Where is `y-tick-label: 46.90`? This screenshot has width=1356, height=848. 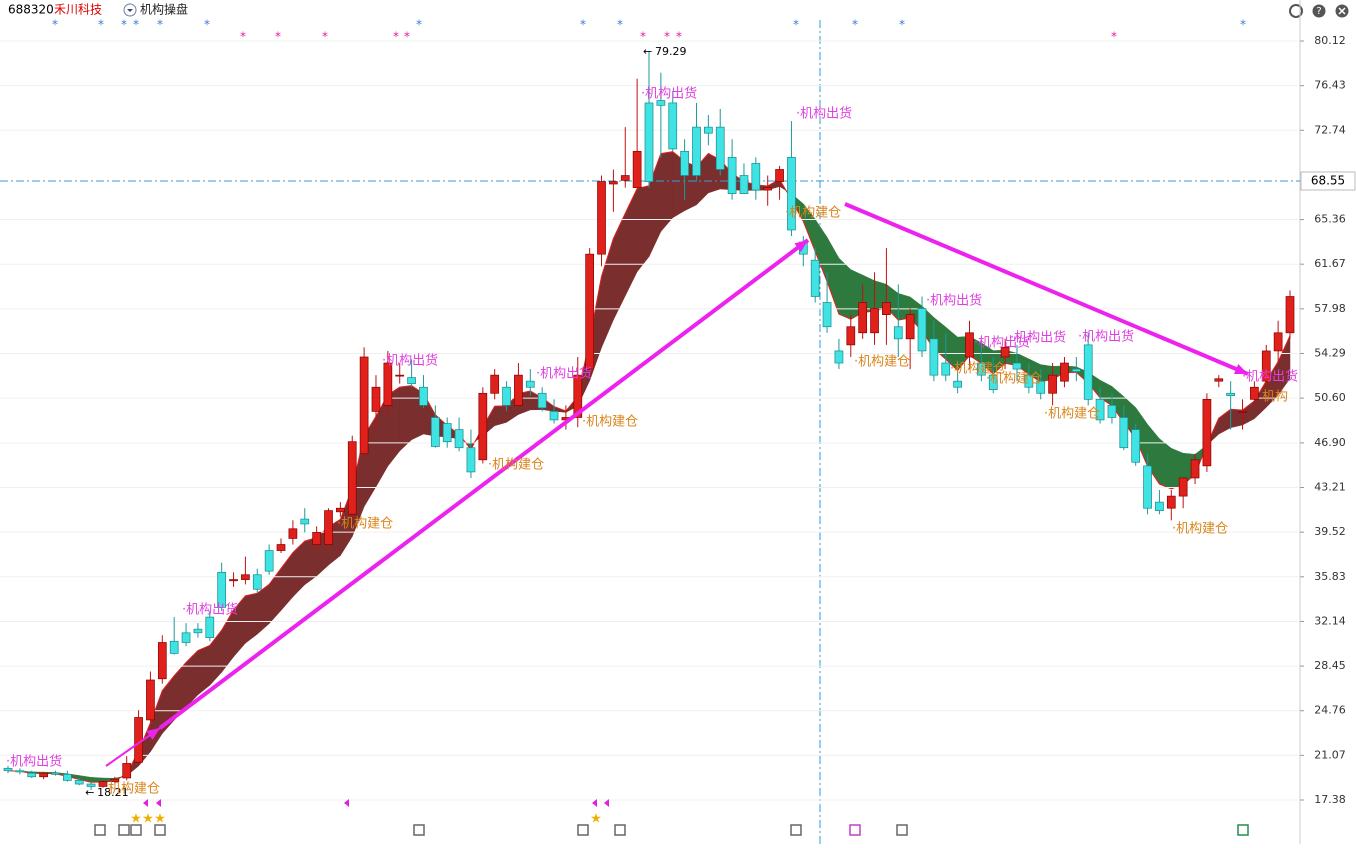
y-tick-label: 46.90 is located at coordinates (1330, 442).